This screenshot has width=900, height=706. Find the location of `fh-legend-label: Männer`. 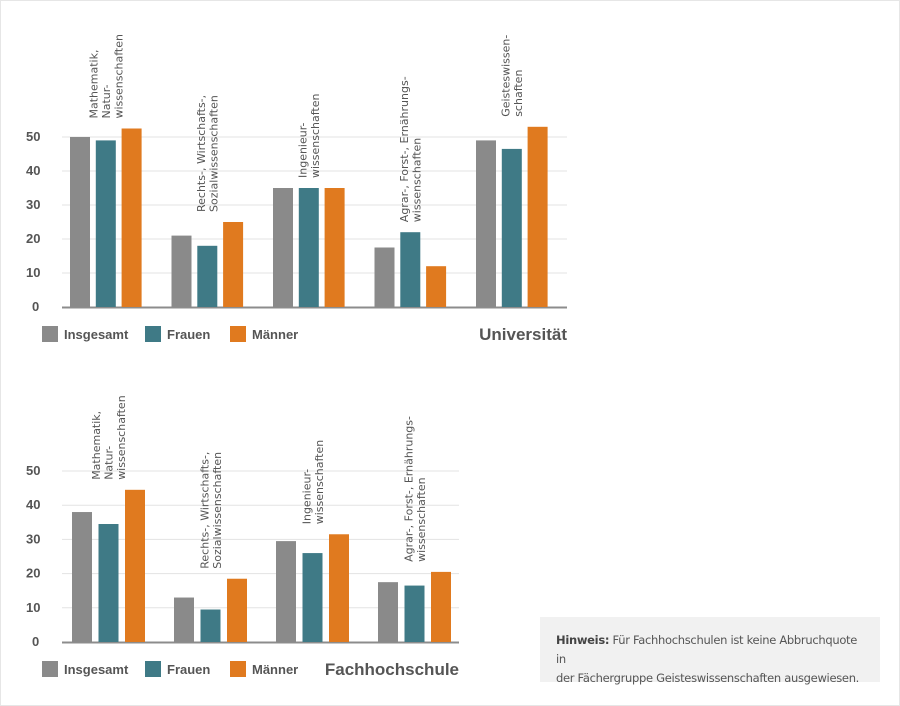

fh-legend-label: Männer is located at coordinates (275, 669).